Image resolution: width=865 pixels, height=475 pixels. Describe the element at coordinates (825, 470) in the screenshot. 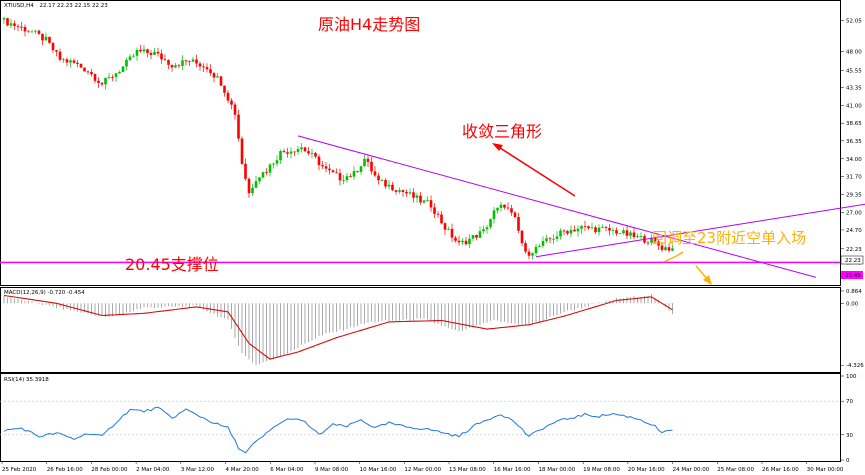

I see `time-axis-label: 30 Mar 00:00` at that location.